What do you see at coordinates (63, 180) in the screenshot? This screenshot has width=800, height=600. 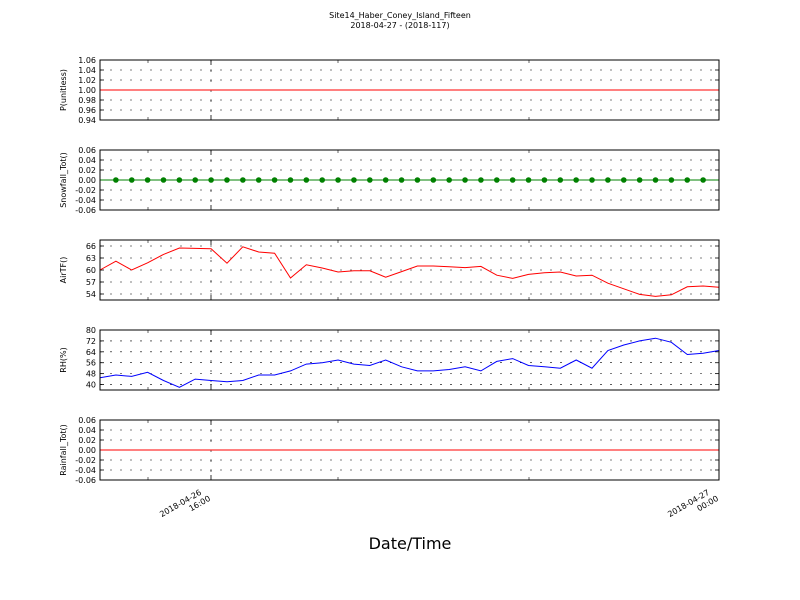 I see `y-axis-label: Snowfall_Tot()` at bounding box center [63, 180].